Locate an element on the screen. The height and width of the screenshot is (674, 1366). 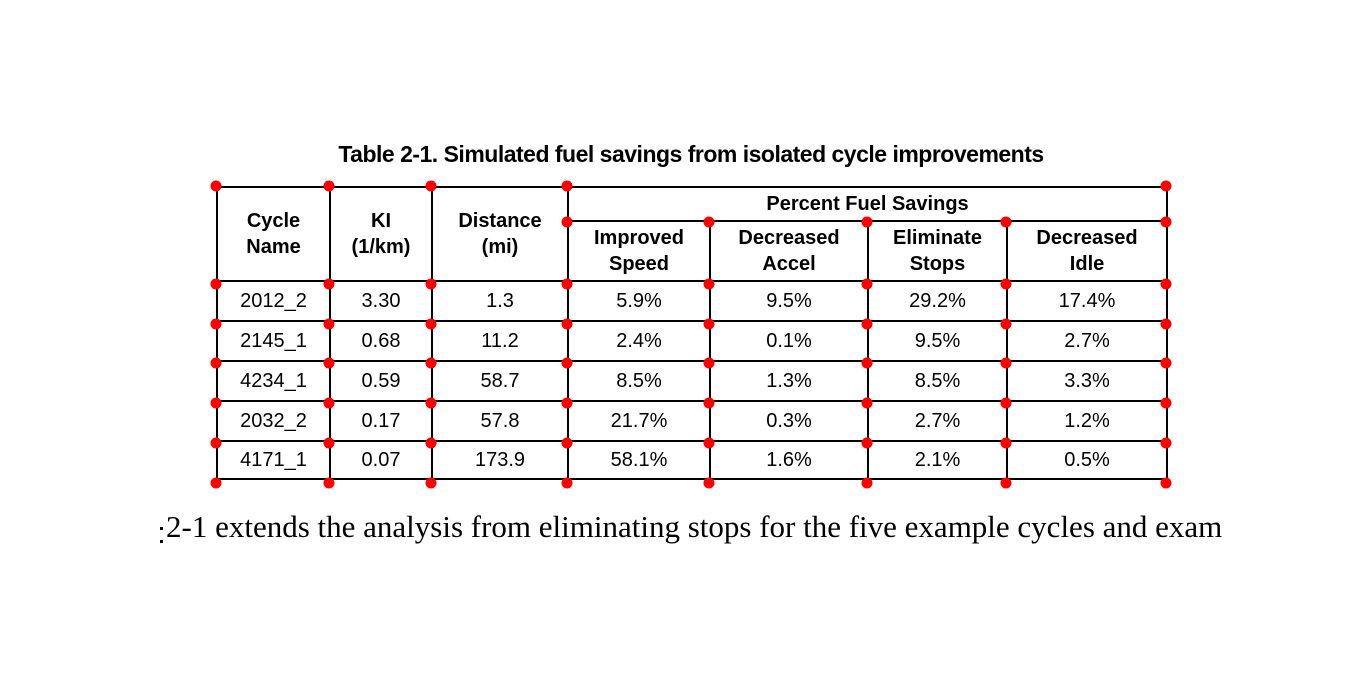
cell-decreased-idle: 17.4% is located at coordinates (1087, 301).